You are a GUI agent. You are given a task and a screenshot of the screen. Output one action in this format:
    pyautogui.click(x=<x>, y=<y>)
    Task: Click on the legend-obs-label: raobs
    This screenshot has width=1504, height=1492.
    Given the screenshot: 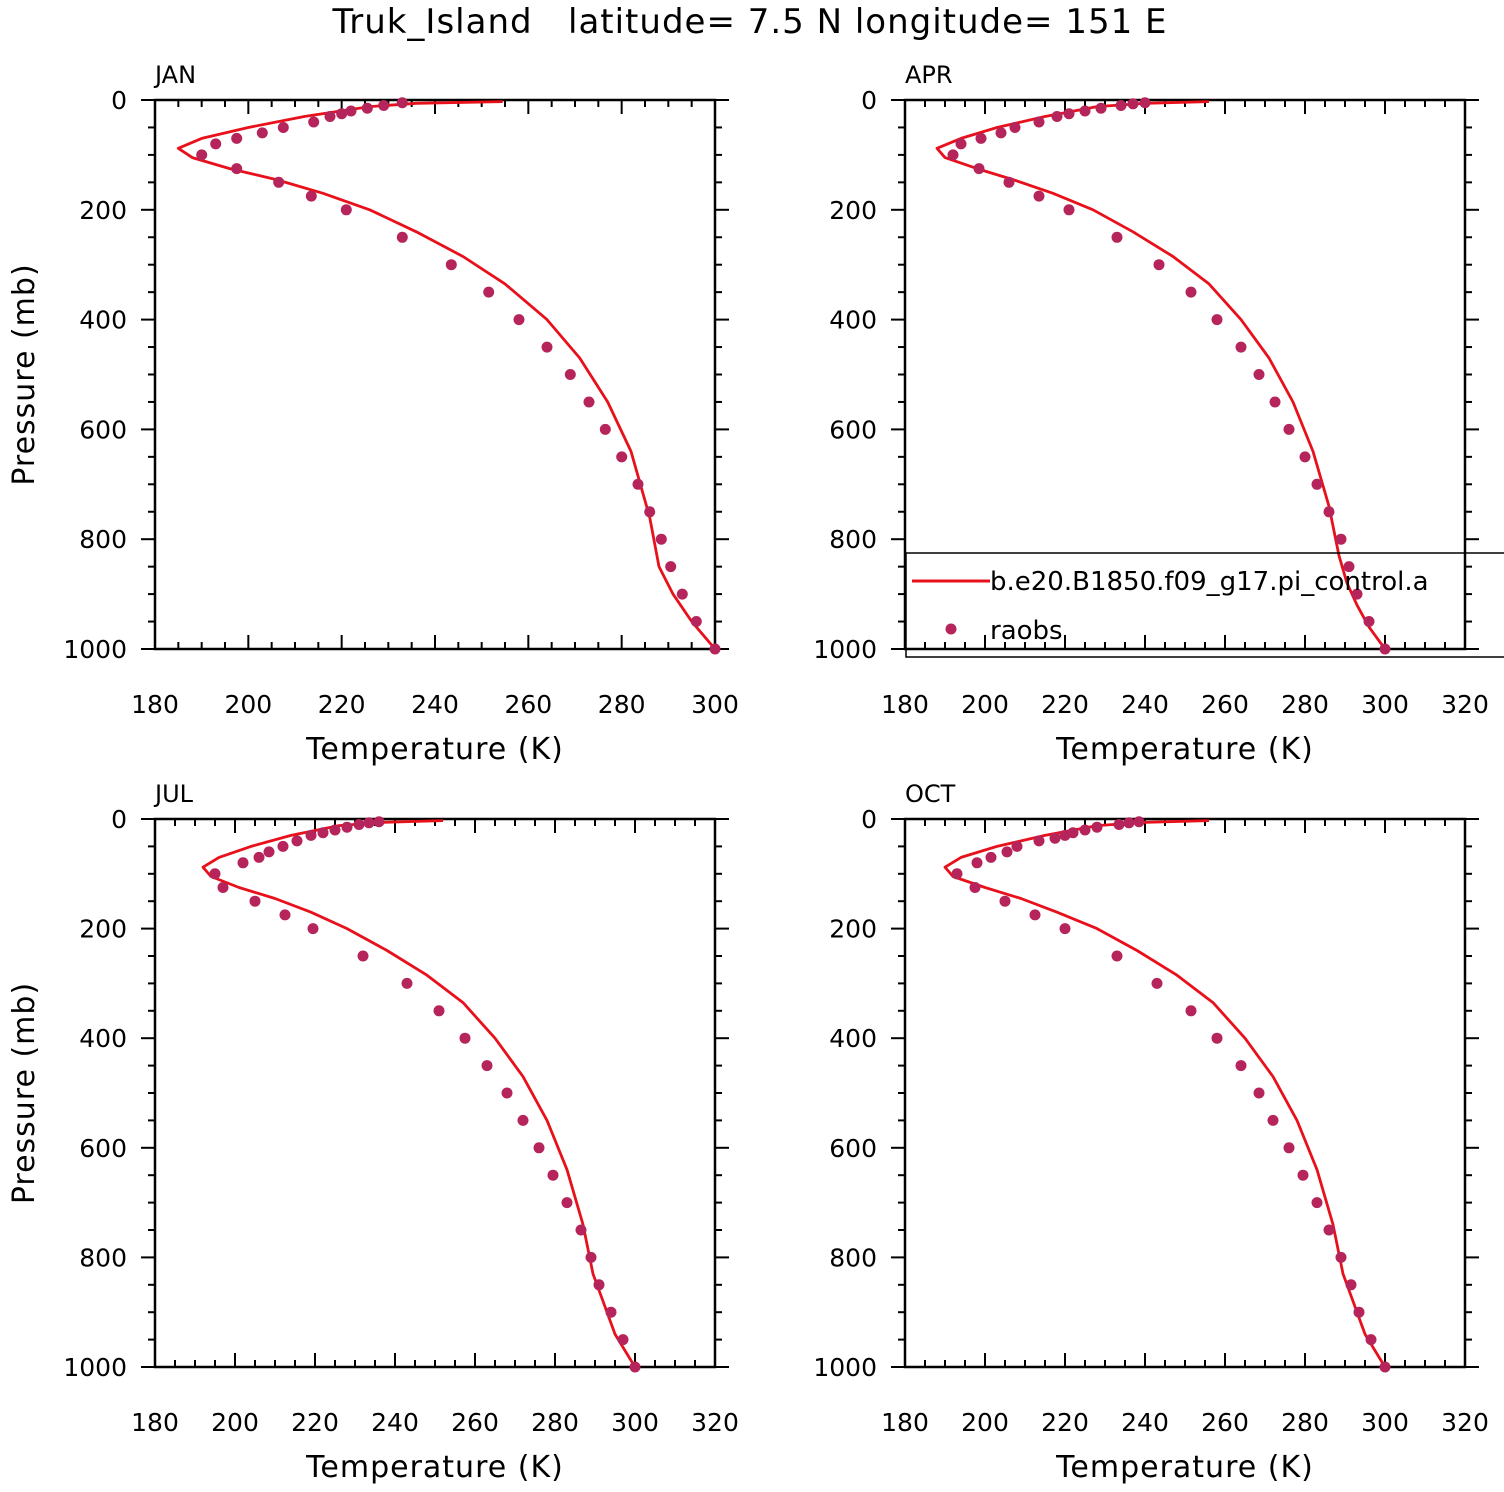 What is the action you would take?
    pyautogui.click(x=1026, y=631)
    